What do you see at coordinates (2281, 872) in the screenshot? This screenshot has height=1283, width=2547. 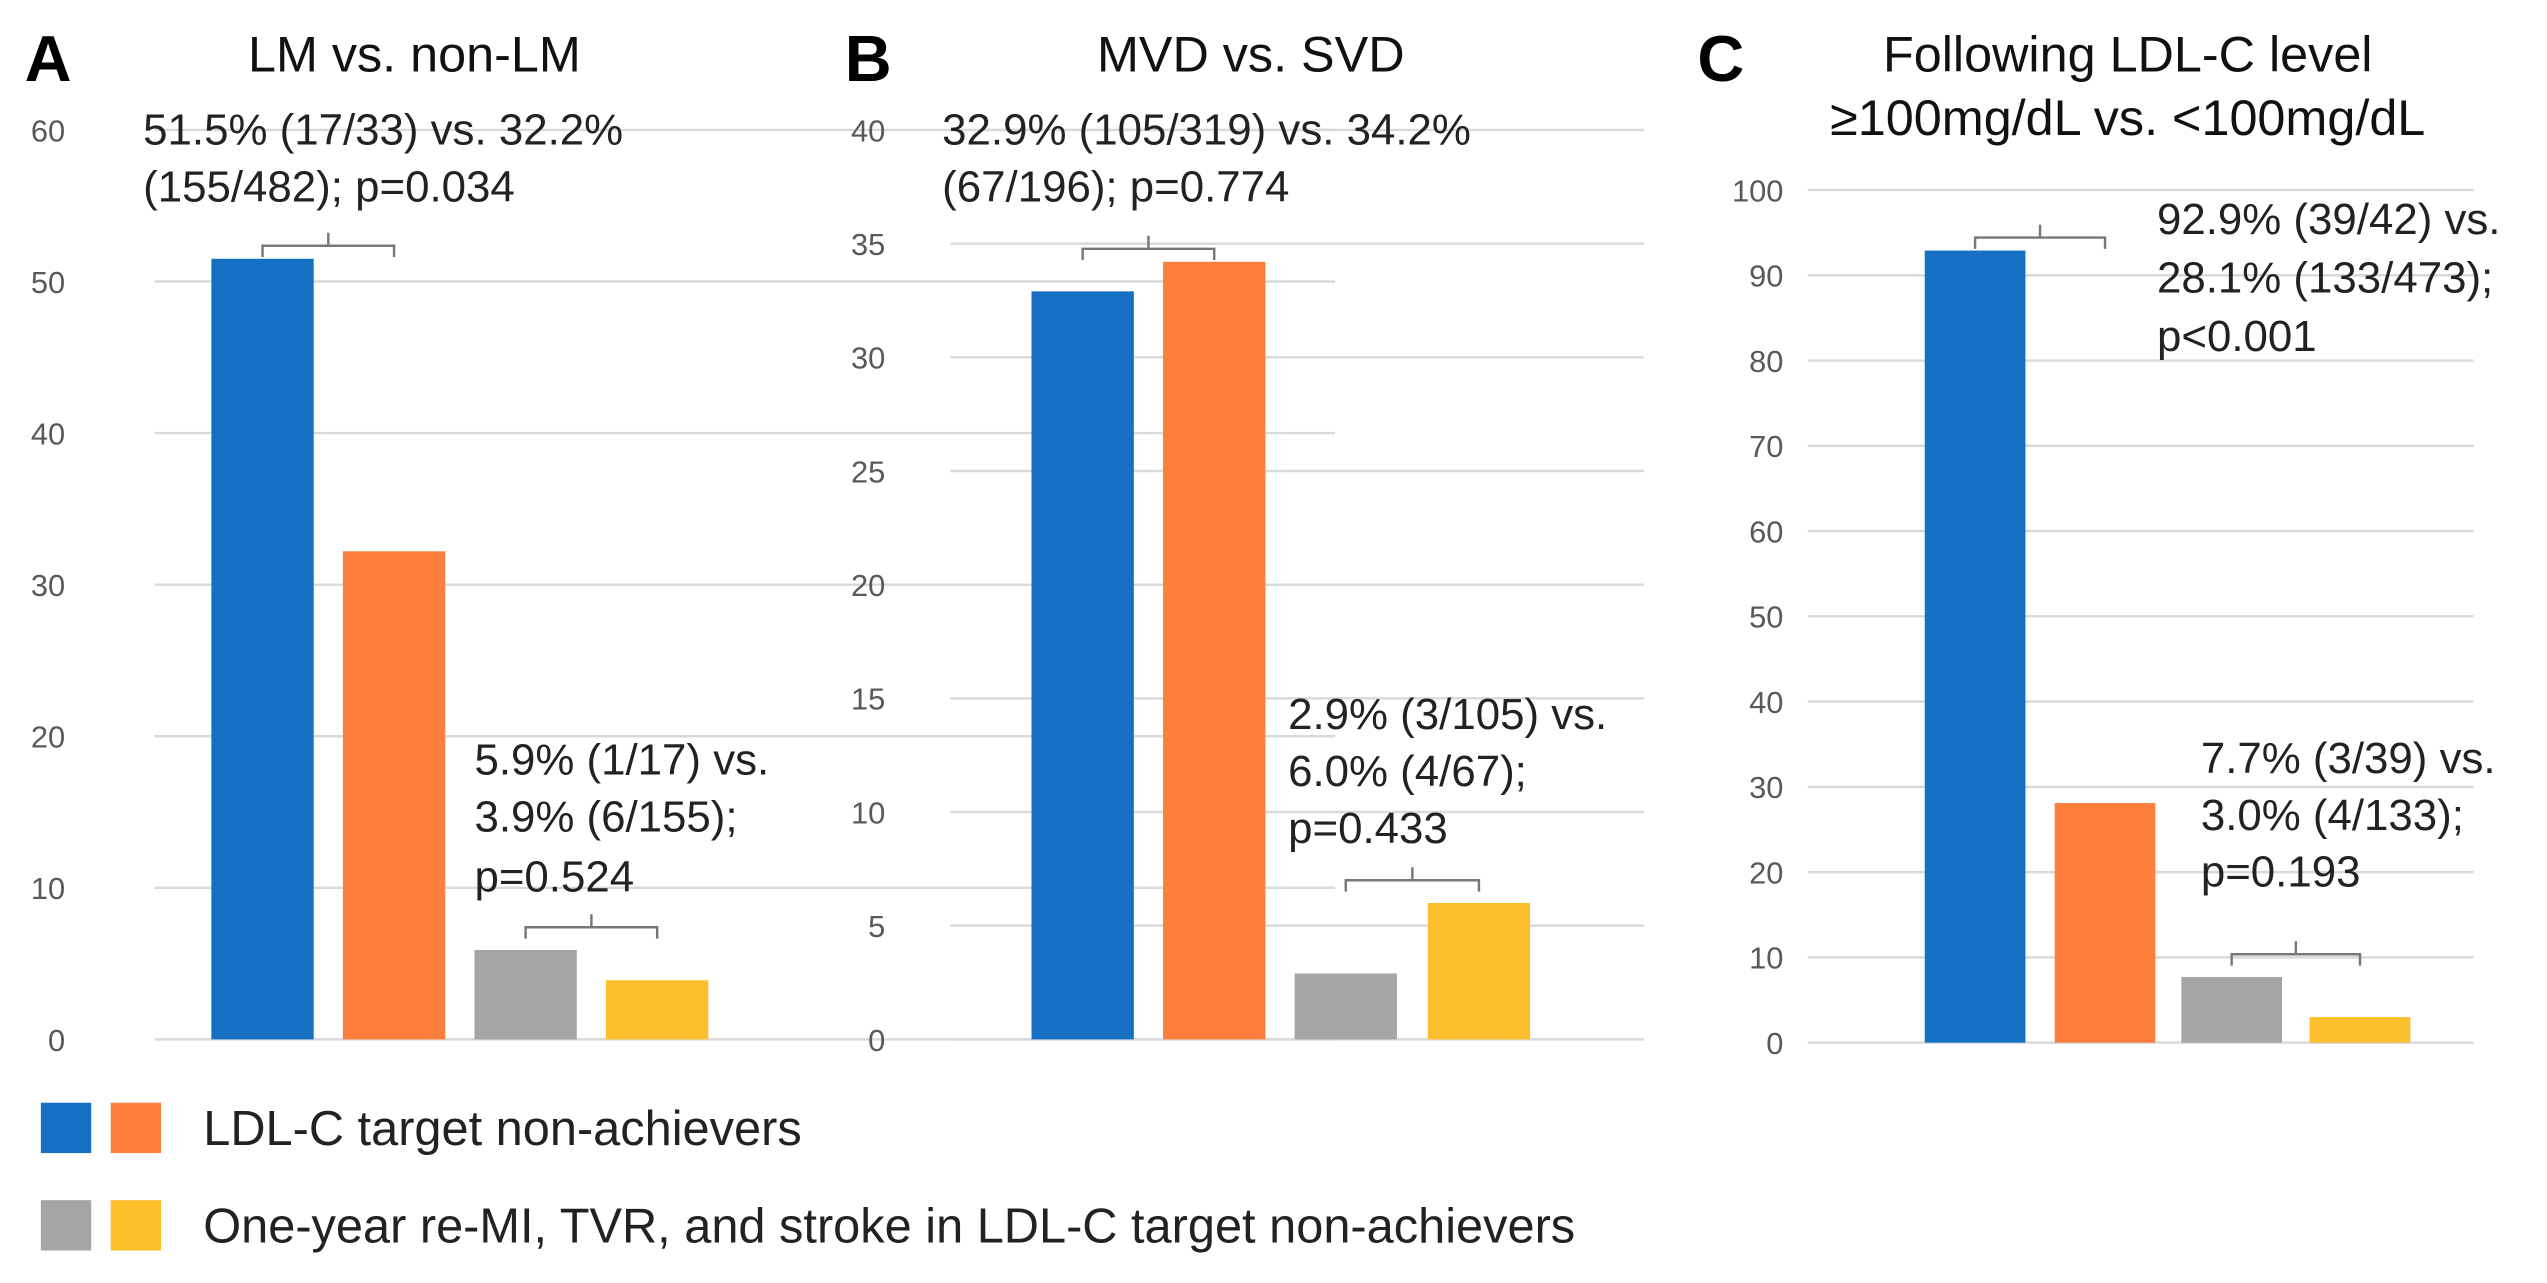 I see `annotation-line: p=0.193` at bounding box center [2281, 872].